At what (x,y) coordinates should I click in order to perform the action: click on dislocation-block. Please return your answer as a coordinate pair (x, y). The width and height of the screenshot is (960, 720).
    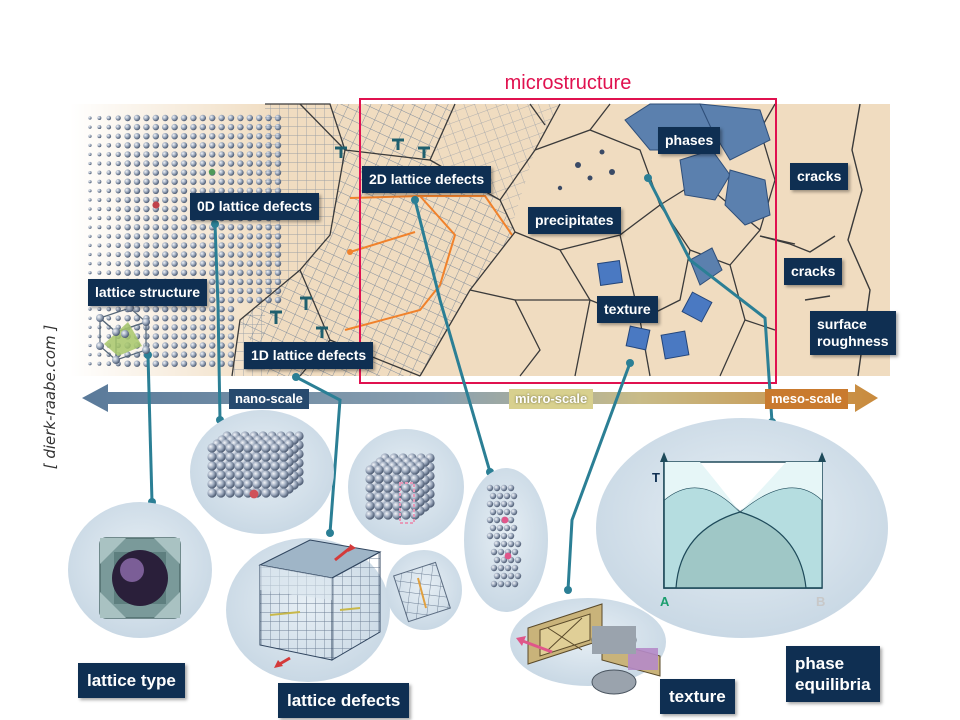
    Looking at the image, I should click on (320, 603).